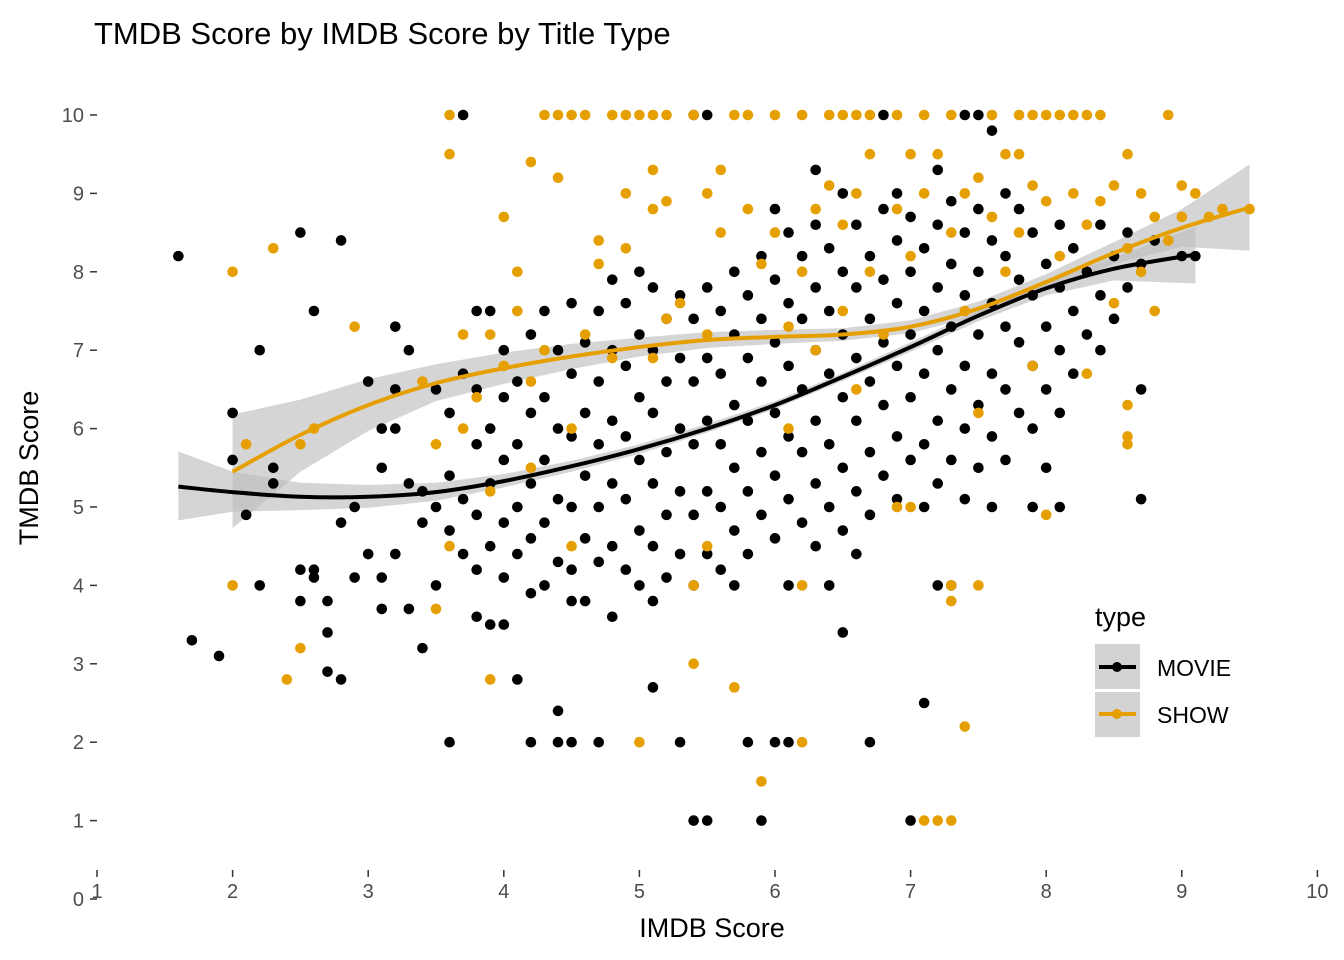  What do you see at coordinates (910, 892) in the screenshot?
I see `x-tick-label: 7` at bounding box center [910, 892].